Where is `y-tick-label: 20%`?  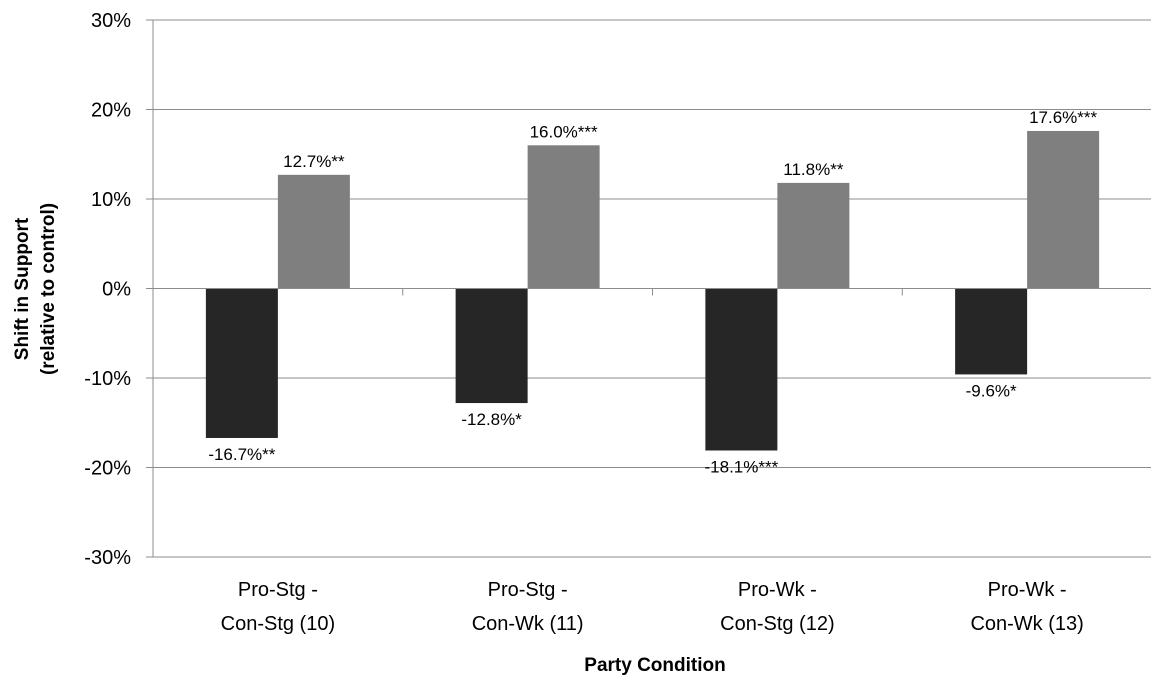
y-tick-label: 20% is located at coordinates (111, 111).